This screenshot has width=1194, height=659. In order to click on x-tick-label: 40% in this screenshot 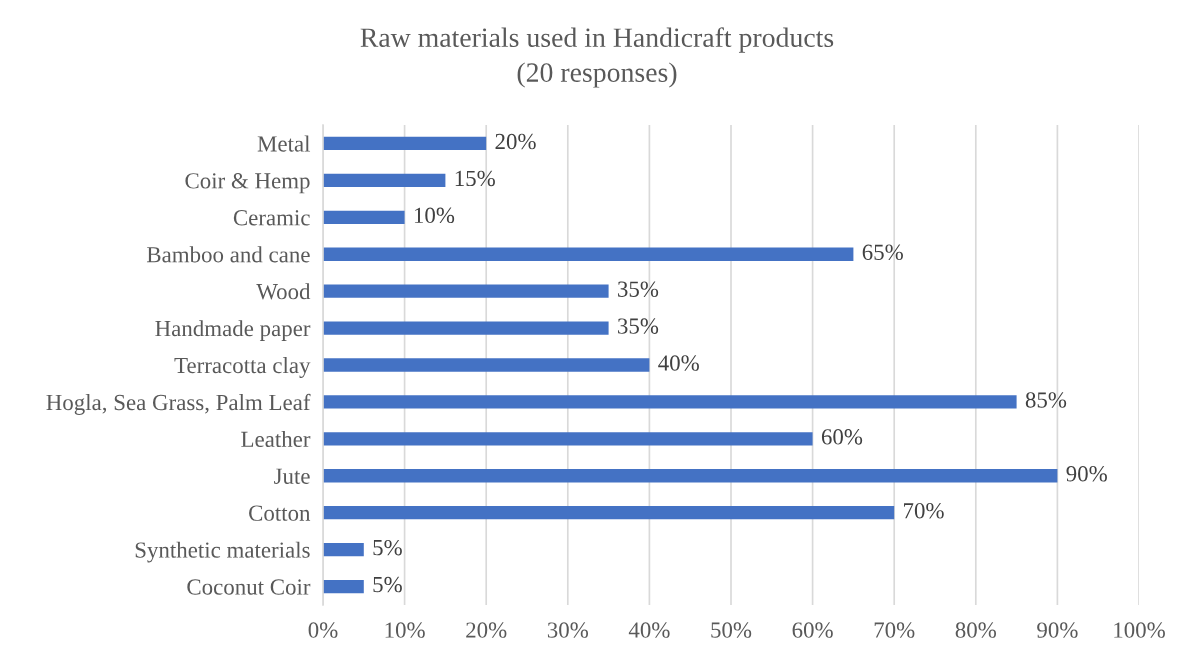, I will do `click(649, 630)`.